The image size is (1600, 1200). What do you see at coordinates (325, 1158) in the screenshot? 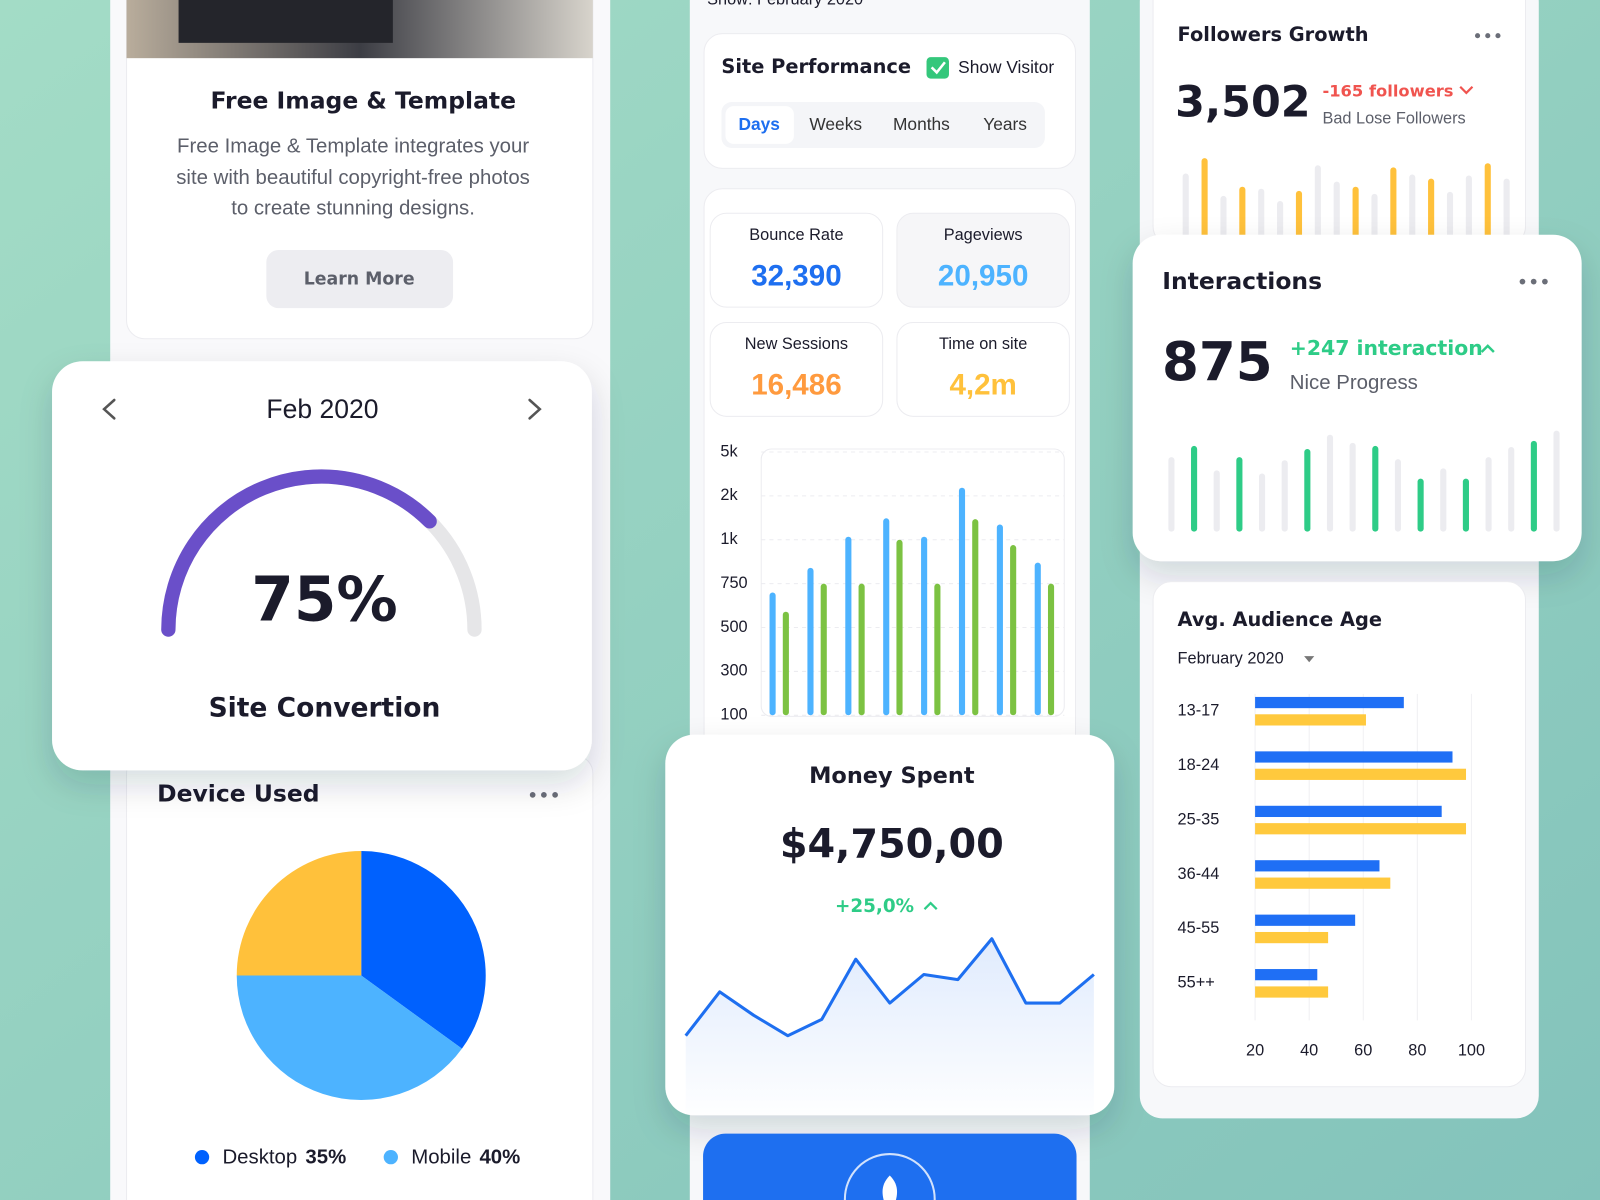
I see `legend-value: 35%` at bounding box center [325, 1158].